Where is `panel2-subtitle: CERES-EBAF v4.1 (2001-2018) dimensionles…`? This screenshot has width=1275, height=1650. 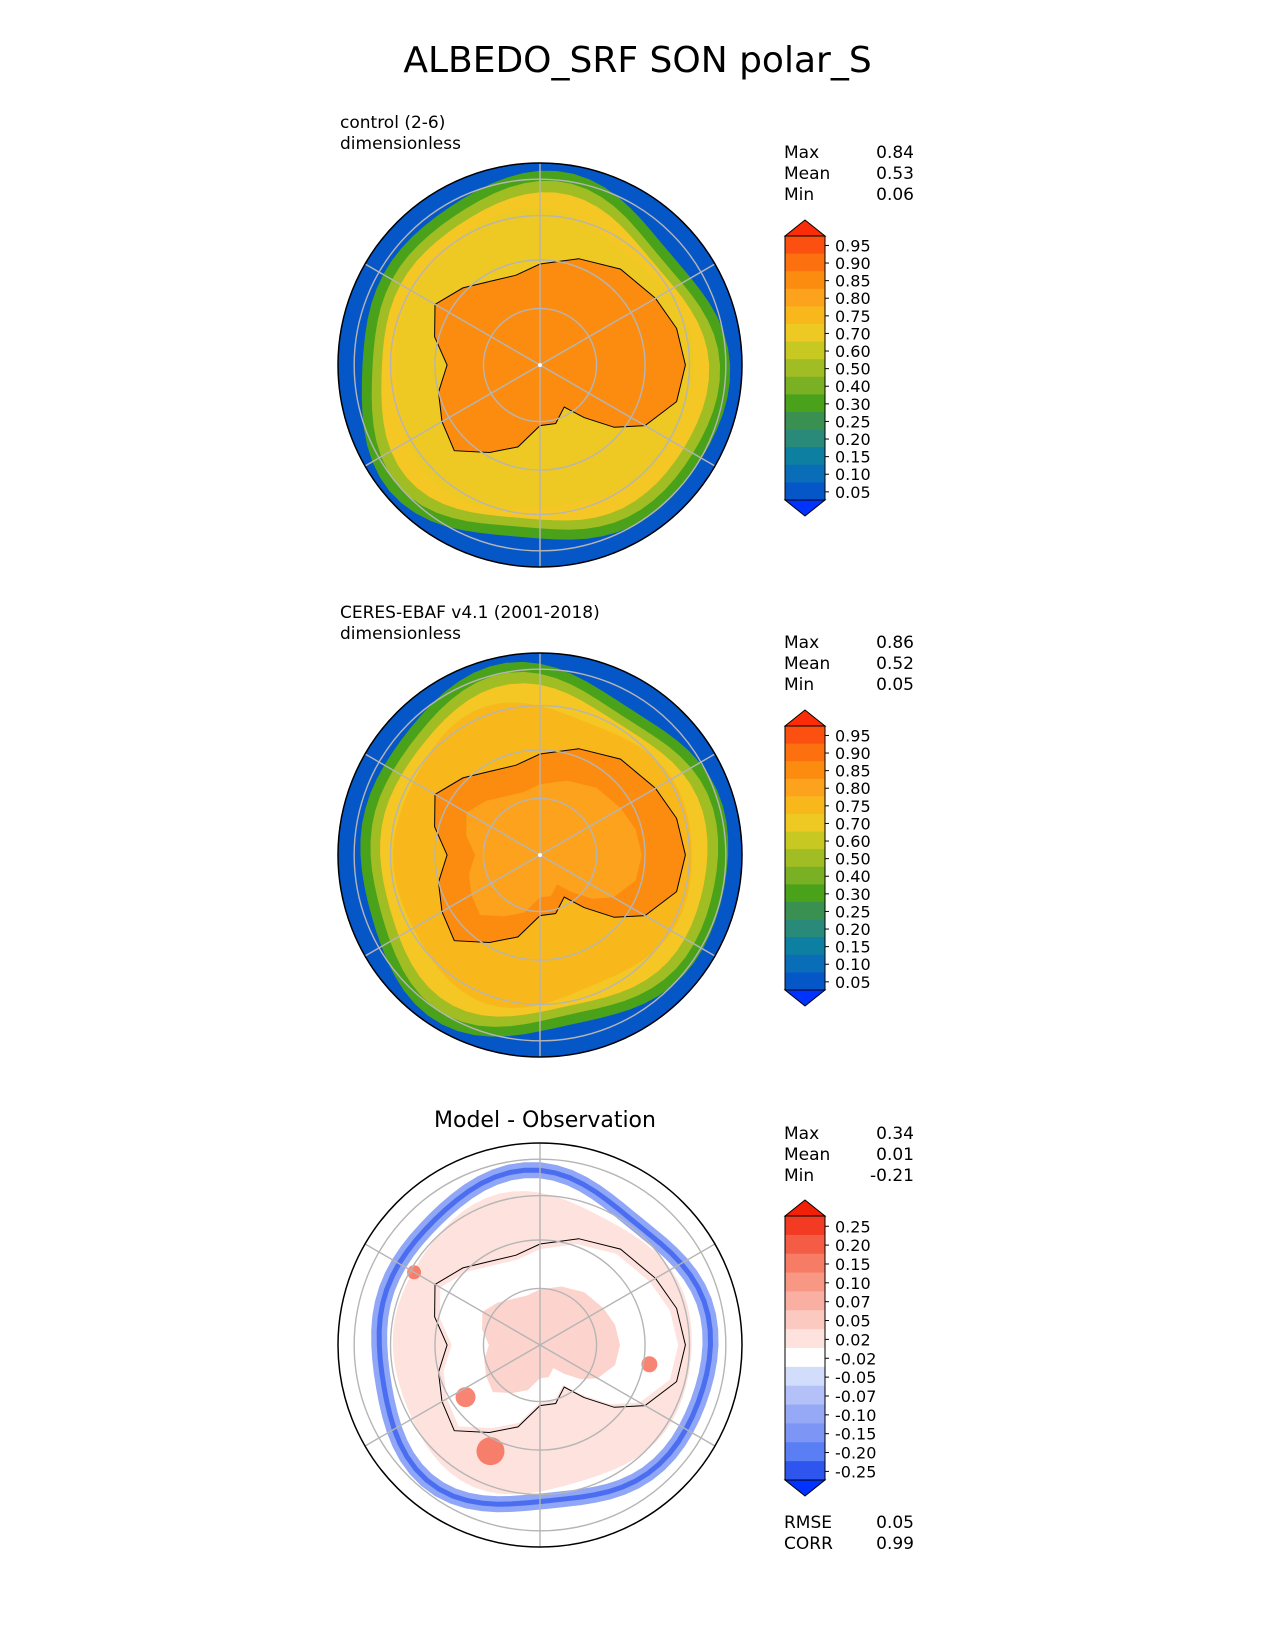
panel2-subtitle: CERES-EBAF v4.1 (2001-2018) dimensionles… is located at coordinates (470, 624).